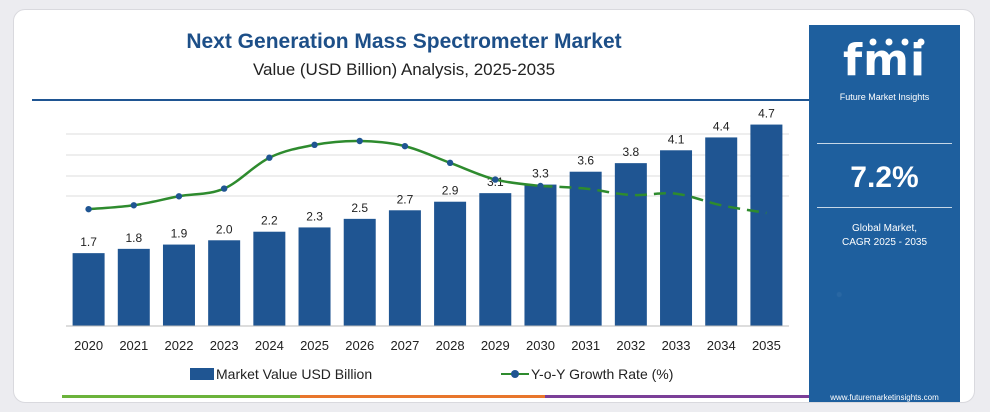 The height and width of the screenshot is (412, 990). I want to click on bar-2020, so click(88, 289).